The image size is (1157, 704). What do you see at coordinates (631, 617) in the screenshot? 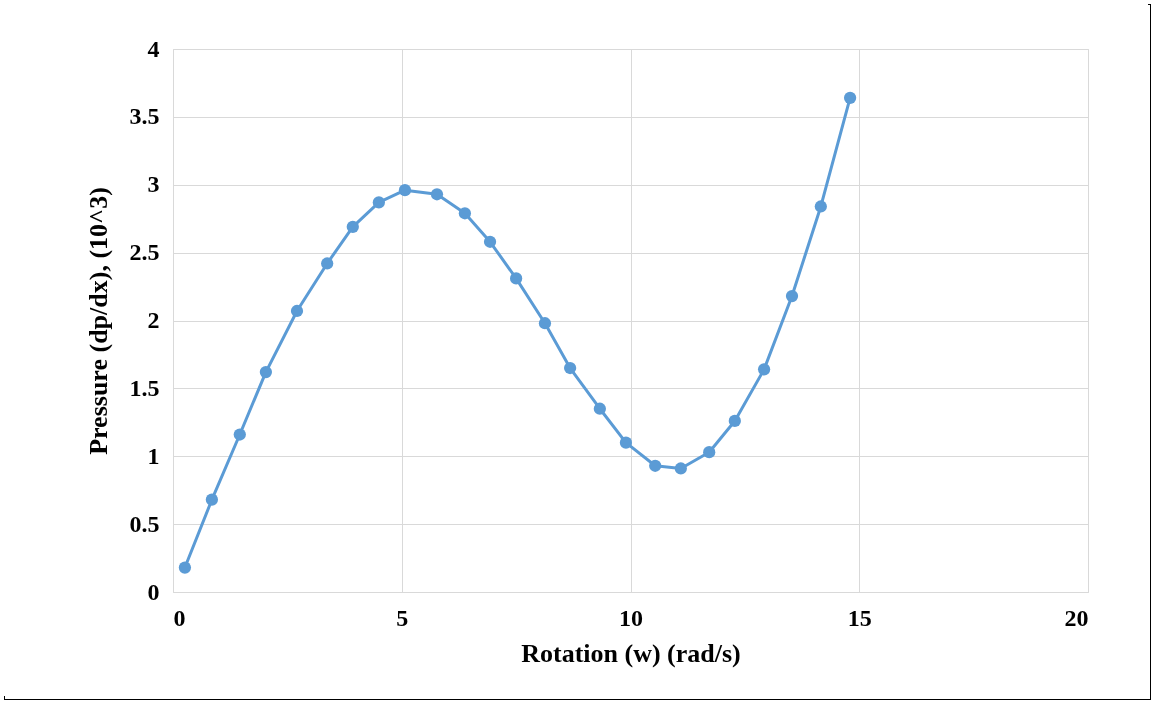
I see `x-tick-label: 10` at bounding box center [631, 617].